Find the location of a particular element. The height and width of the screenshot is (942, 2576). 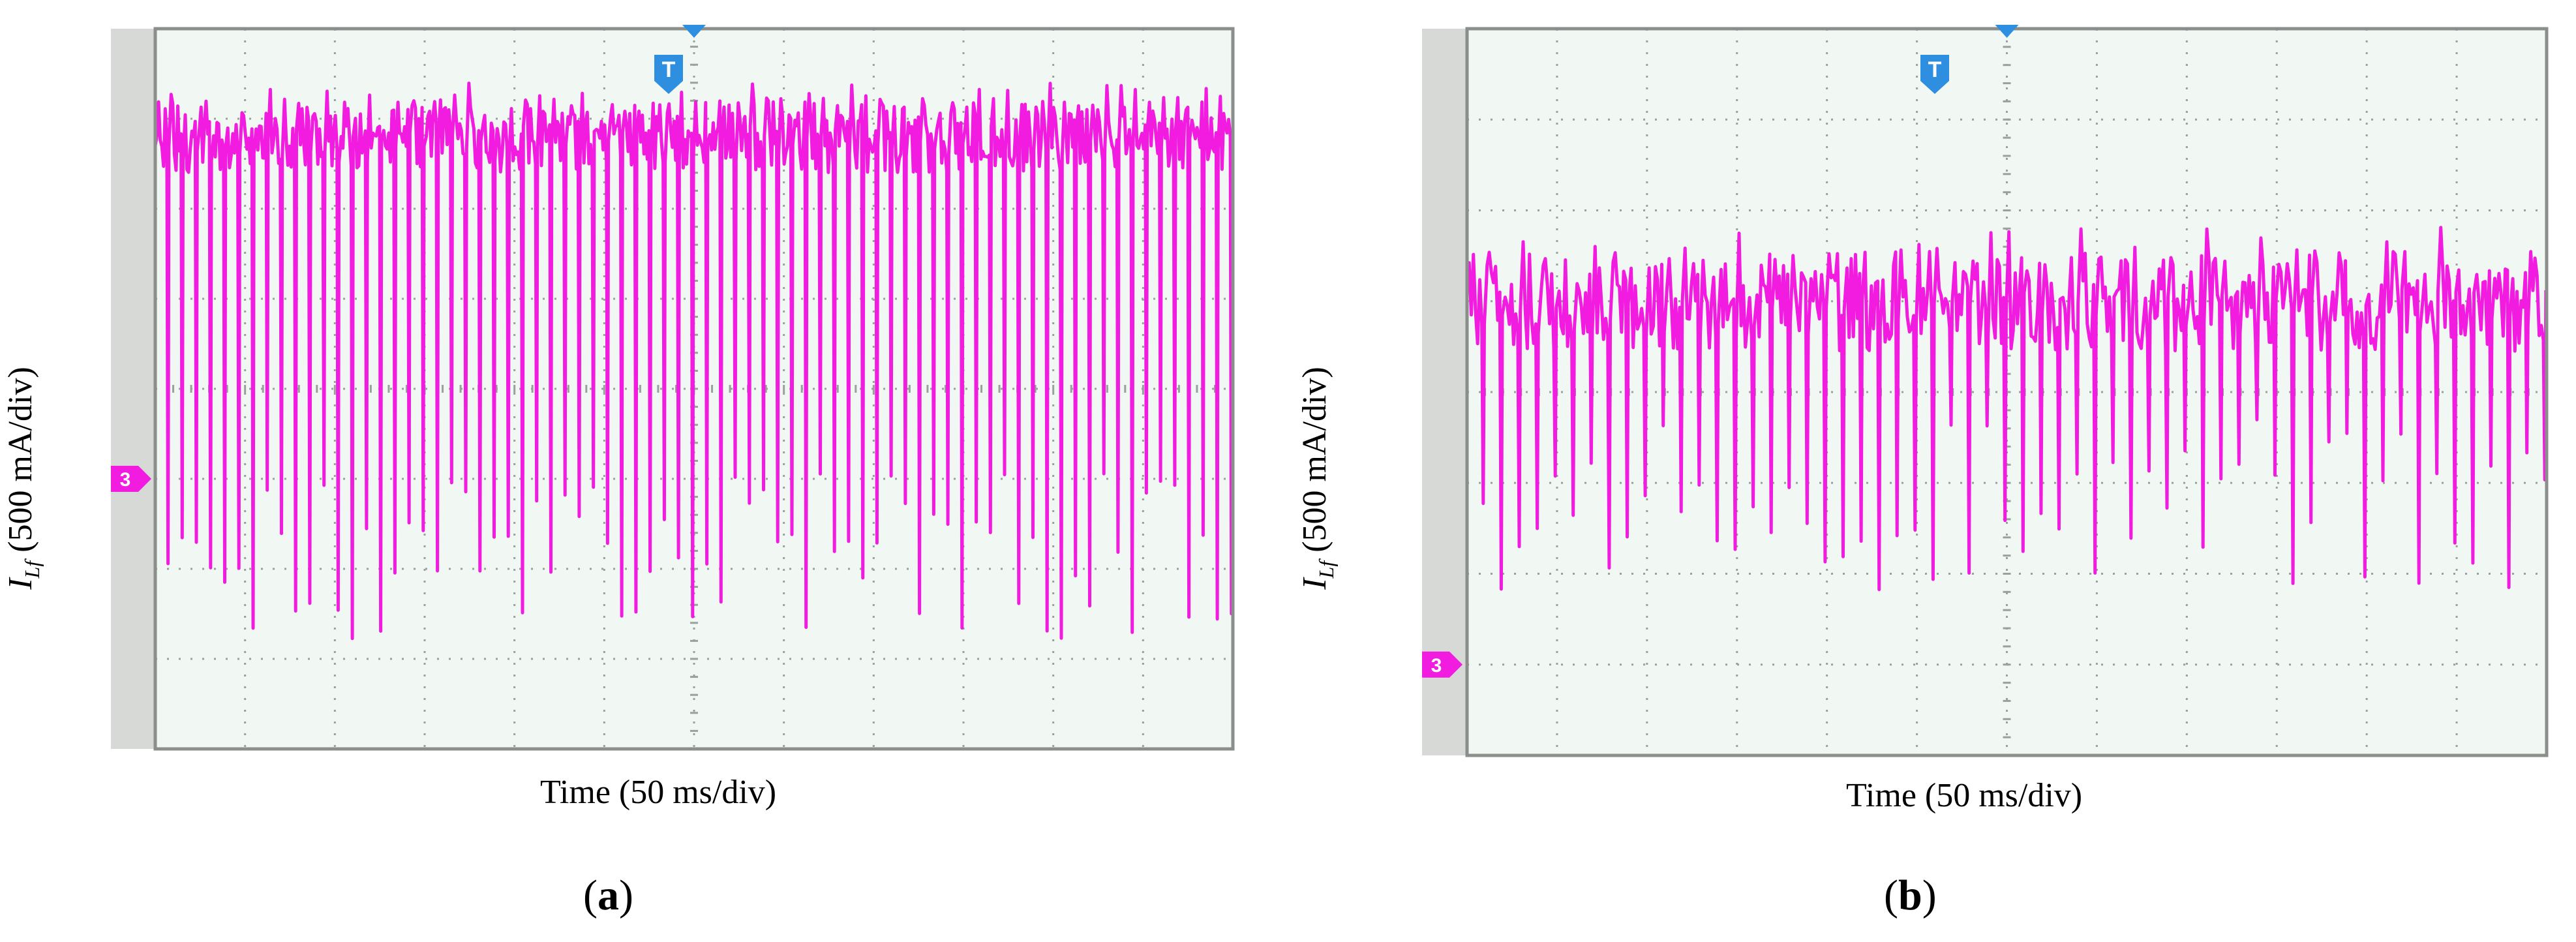

panel-label-b: (b) is located at coordinates (1911, 895).